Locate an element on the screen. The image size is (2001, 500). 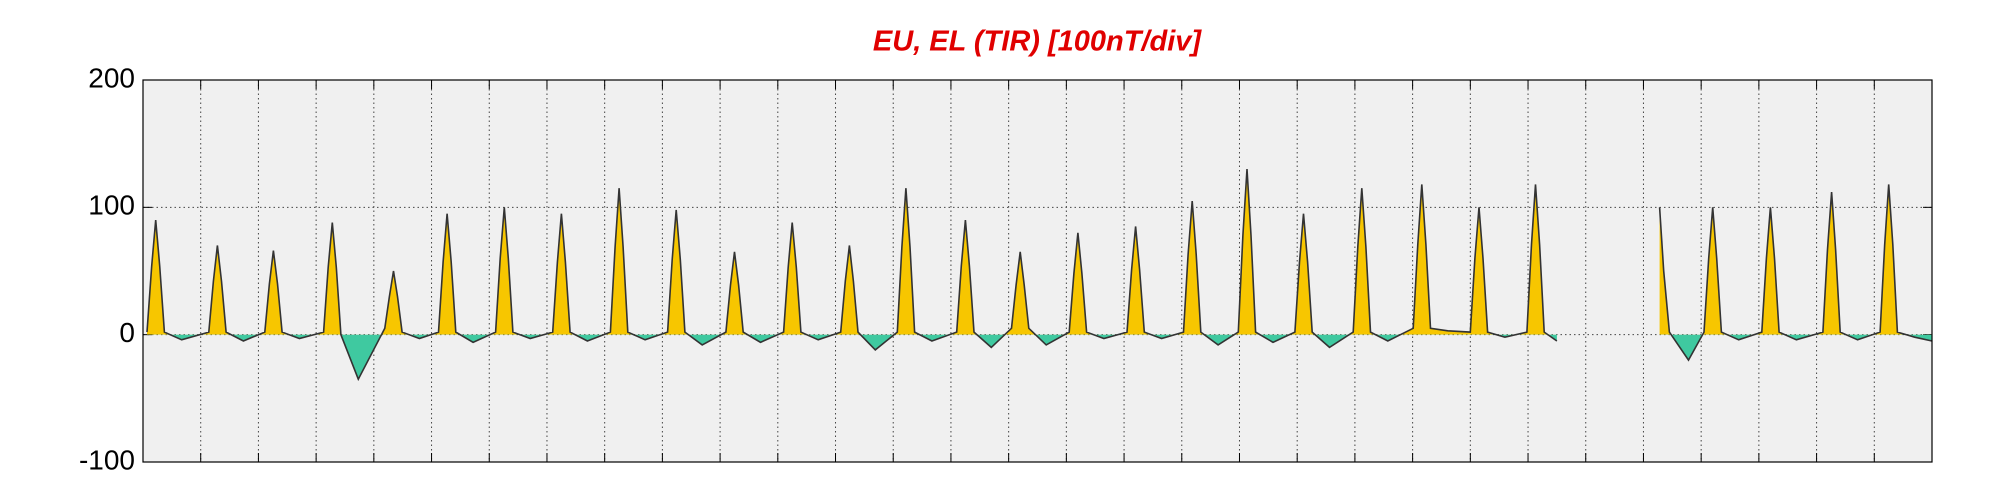
y-tick-label: 200 is located at coordinates (111, 77).